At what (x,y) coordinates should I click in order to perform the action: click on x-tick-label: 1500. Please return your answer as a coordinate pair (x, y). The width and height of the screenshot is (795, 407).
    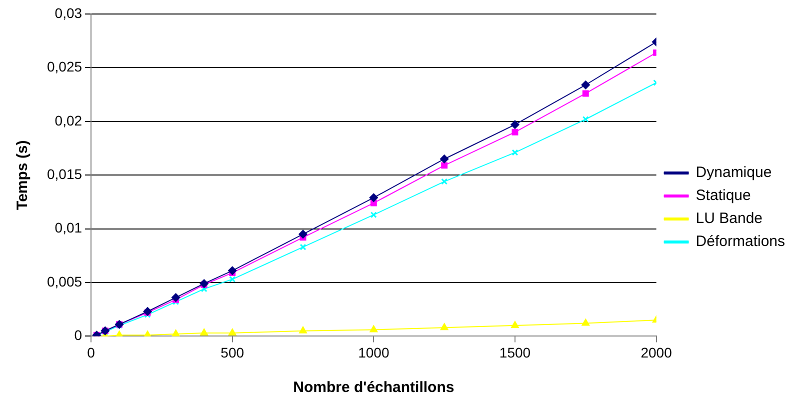
    Looking at the image, I should click on (515, 352).